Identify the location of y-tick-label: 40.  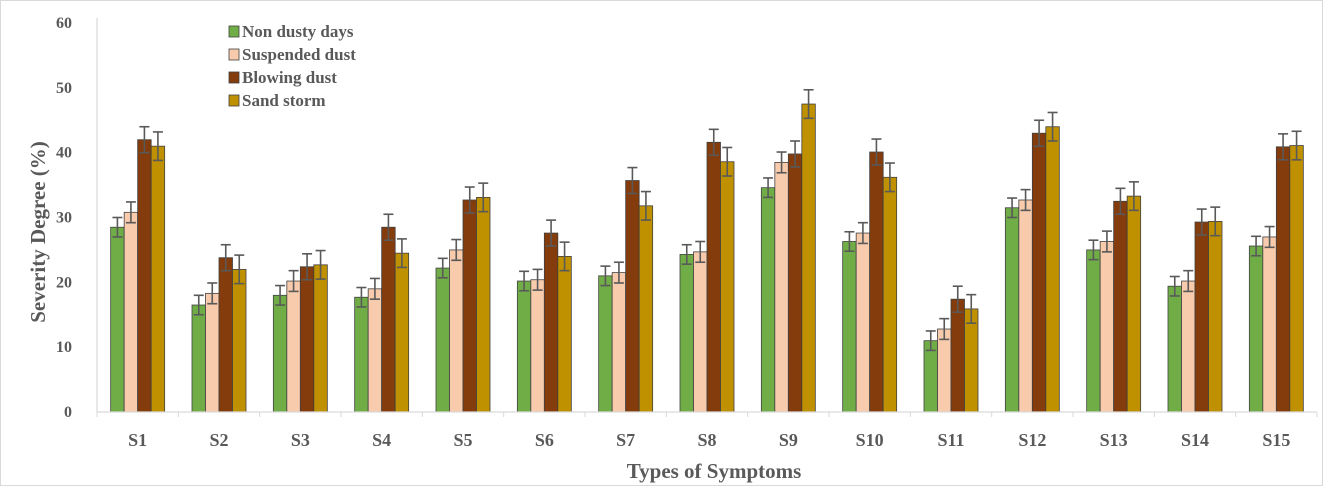
(64, 153).